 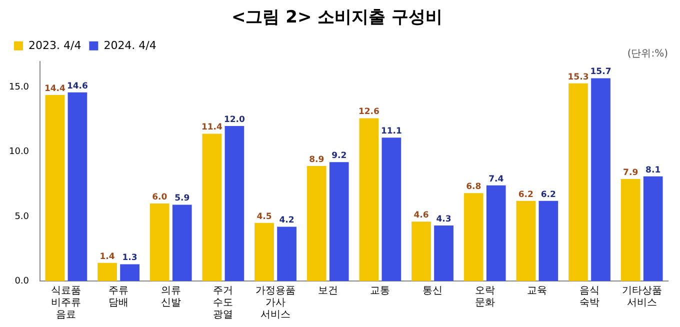 What do you see at coordinates (630, 173) in the screenshot?
I see `data-label: 7.9` at bounding box center [630, 173].